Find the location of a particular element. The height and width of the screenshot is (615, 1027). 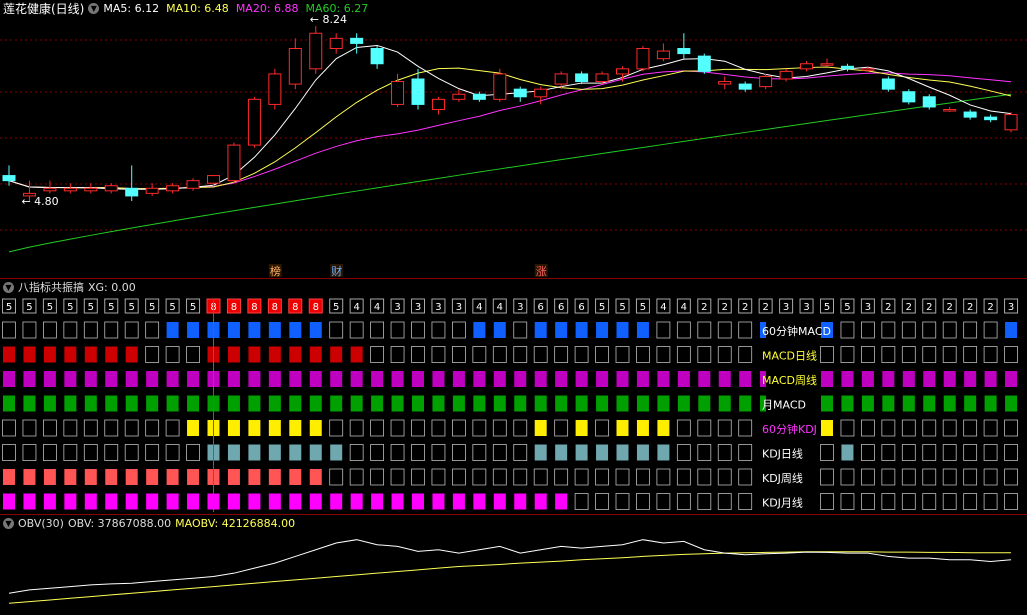

row-label-0: 60分钟MACD is located at coordinates (796, 331).